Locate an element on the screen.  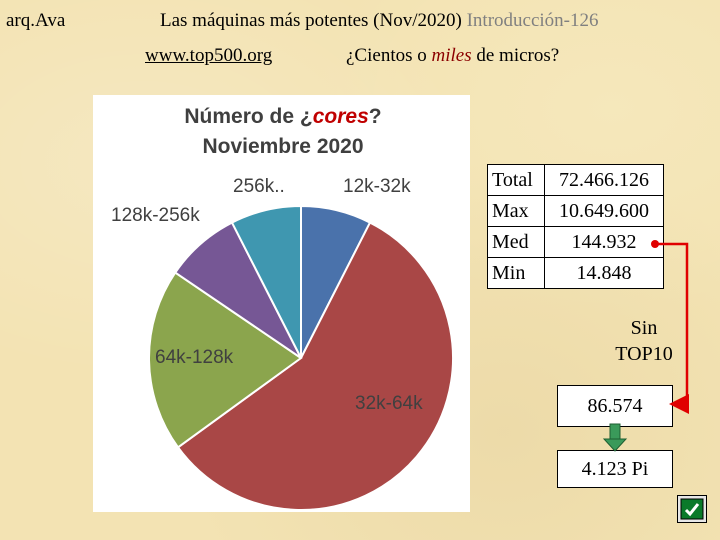
source-link: www.top500.org is located at coordinates (209, 55).